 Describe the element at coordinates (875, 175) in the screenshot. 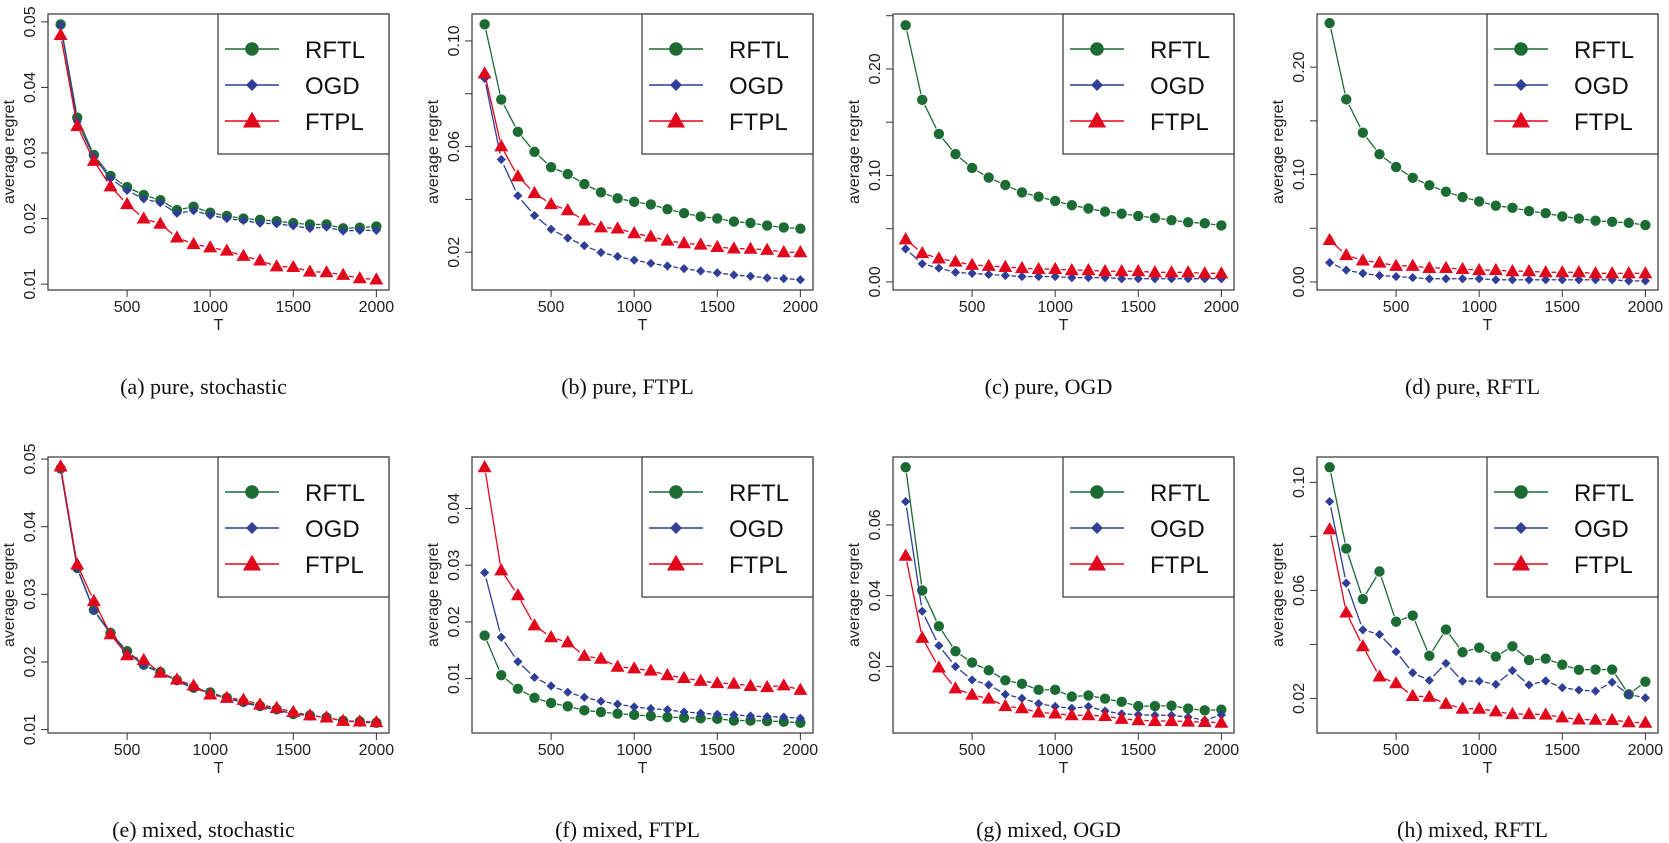

I see `y-tick-label: 0.10` at that location.